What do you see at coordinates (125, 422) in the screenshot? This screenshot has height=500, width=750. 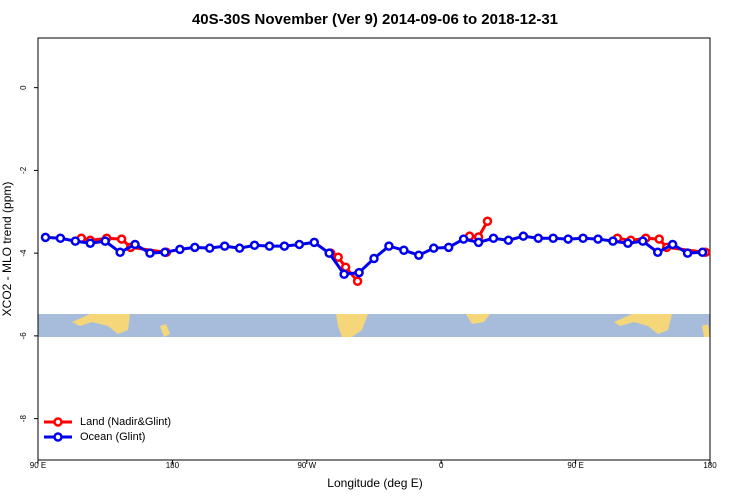 I see `legend-label: Land (Nadir&Glint)` at bounding box center [125, 422].